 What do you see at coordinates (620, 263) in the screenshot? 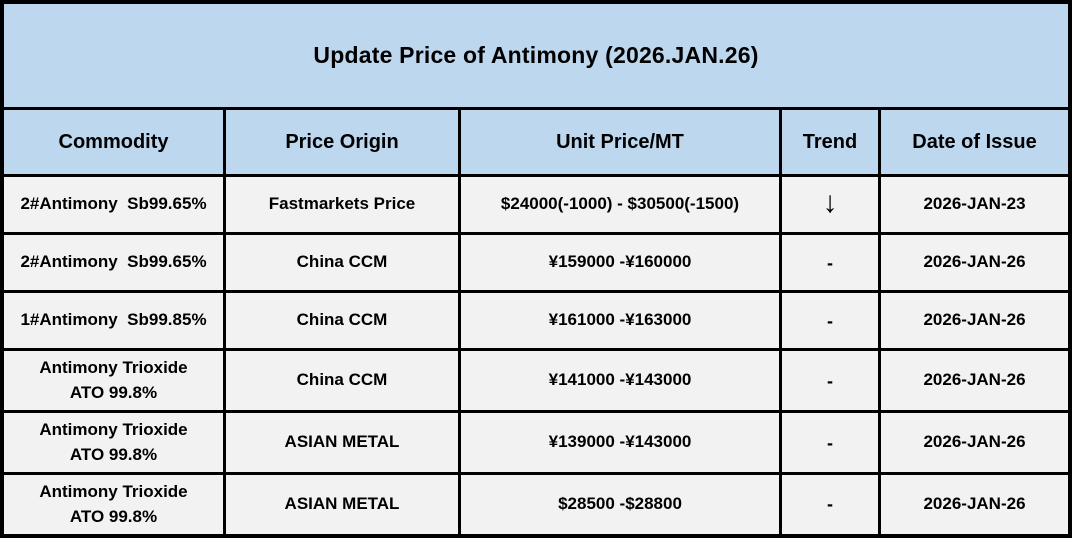
I see `unit-price-cell: ¥159000 -¥160000` at bounding box center [620, 263].